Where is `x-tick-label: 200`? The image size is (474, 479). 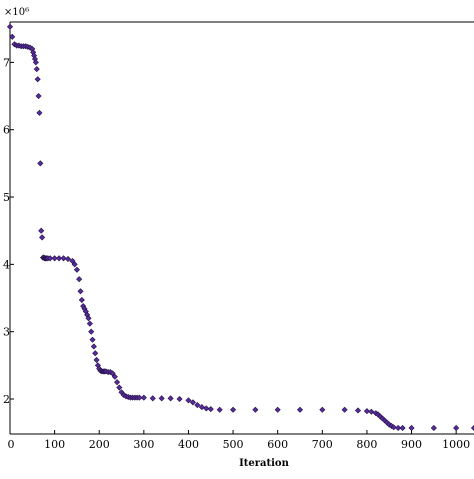 x-tick-label: 200 is located at coordinates (99, 444).